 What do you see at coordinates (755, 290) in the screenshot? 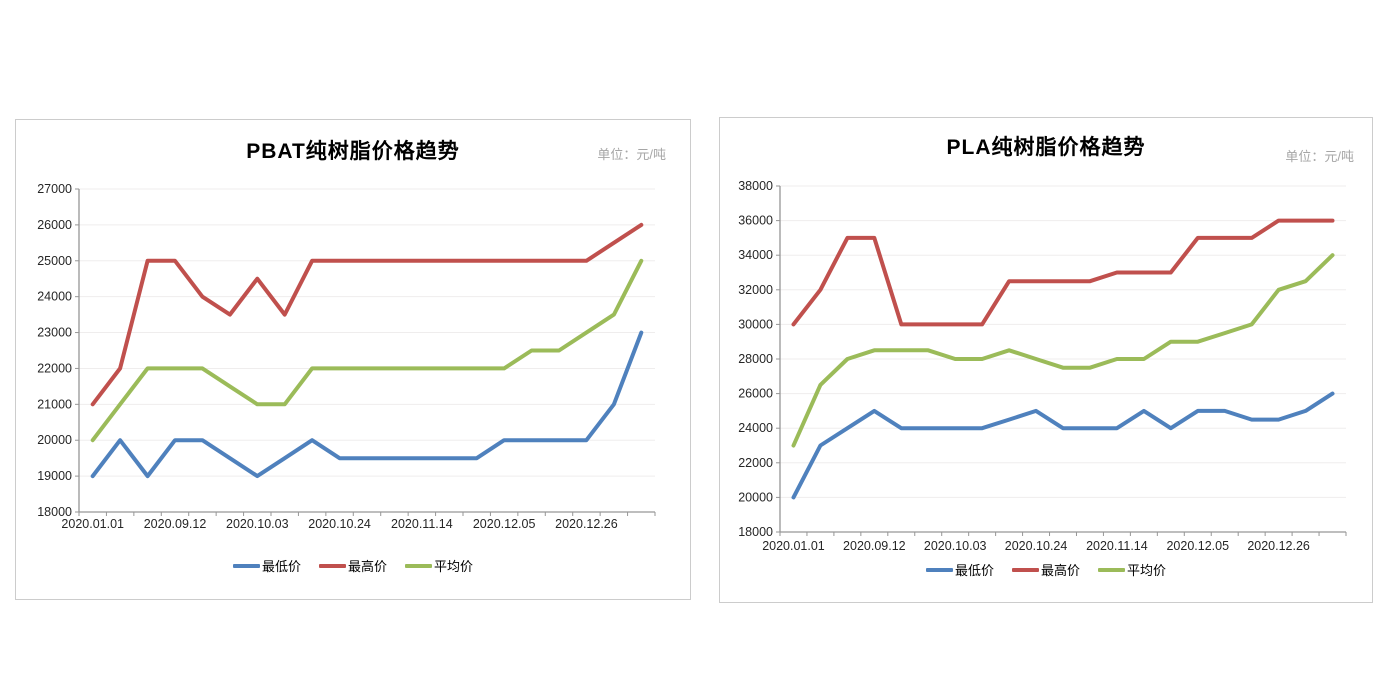
I see `y-axis-label: 32000` at bounding box center [755, 290].